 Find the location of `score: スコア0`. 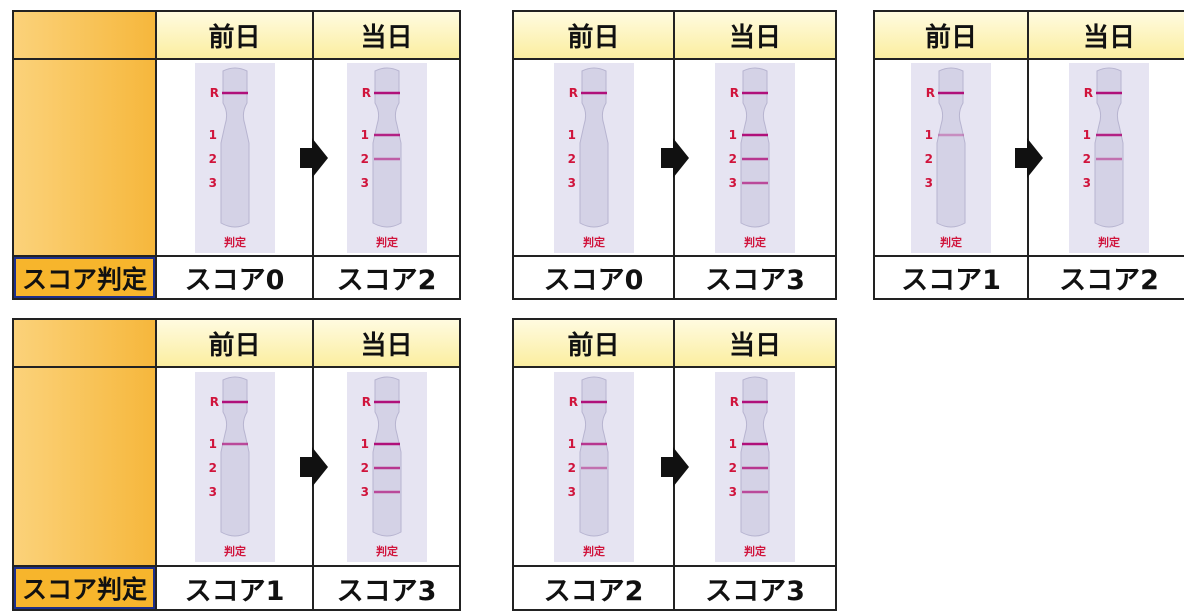

score: スコア0 is located at coordinates (234, 277).